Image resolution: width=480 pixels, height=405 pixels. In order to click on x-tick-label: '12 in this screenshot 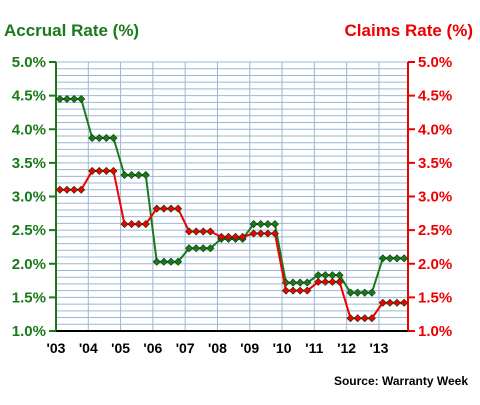, I will do `click(346, 348)`.